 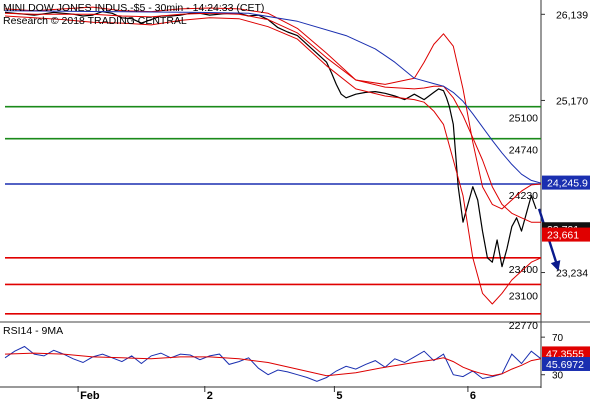 What do you see at coordinates (572, 101) in the screenshot?
I see `price-tick-label-25170: 25,170` at bounding box center [572, 101].